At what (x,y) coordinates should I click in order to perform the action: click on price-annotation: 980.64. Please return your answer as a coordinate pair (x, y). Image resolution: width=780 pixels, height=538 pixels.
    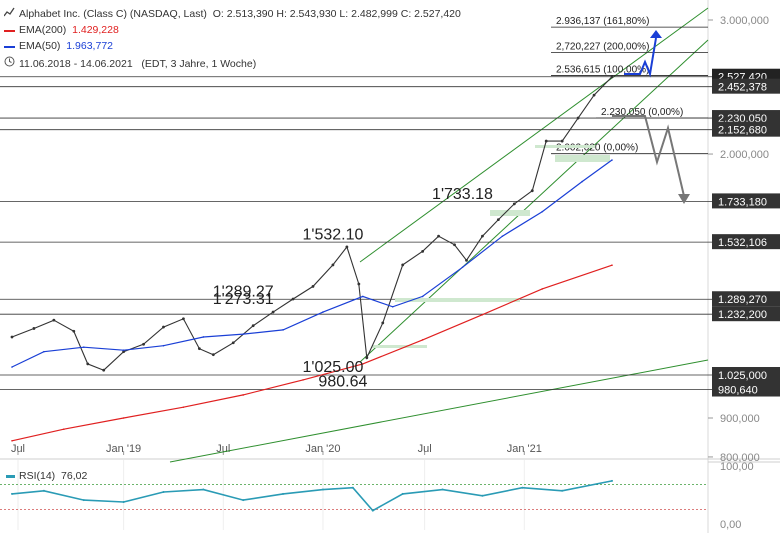
    Looking at the image, I should click on (342, 381).